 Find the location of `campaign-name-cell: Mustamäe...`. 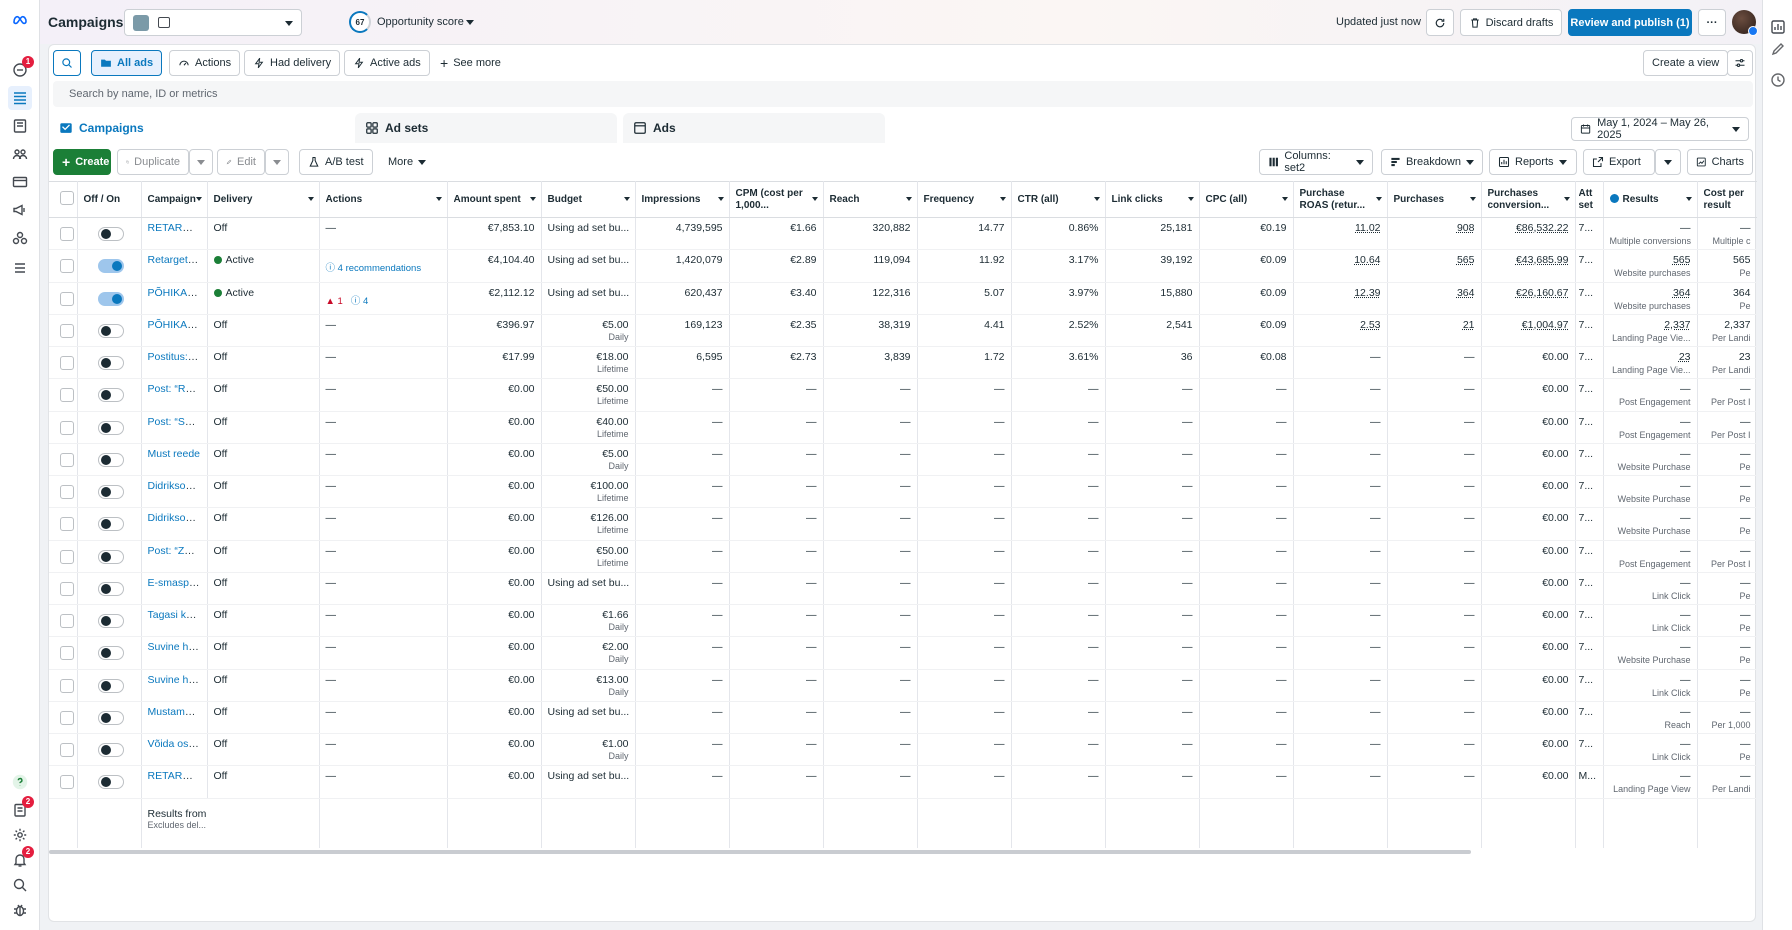

campaign-name-cell: Mustamäe... is located at coordinates (174, 718).